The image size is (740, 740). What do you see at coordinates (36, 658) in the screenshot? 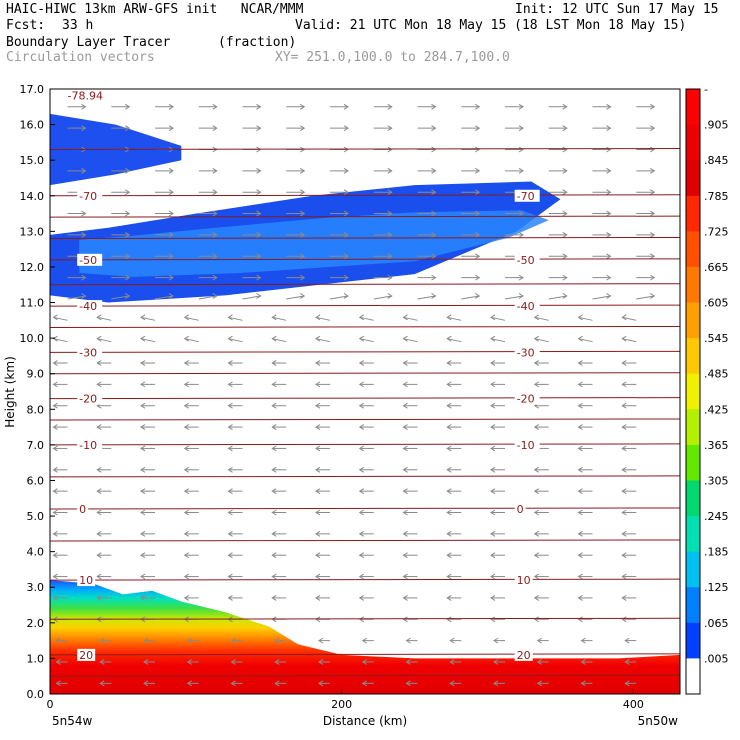
I see `y-tick-label: 1.0` at bounding box center [36, 658].